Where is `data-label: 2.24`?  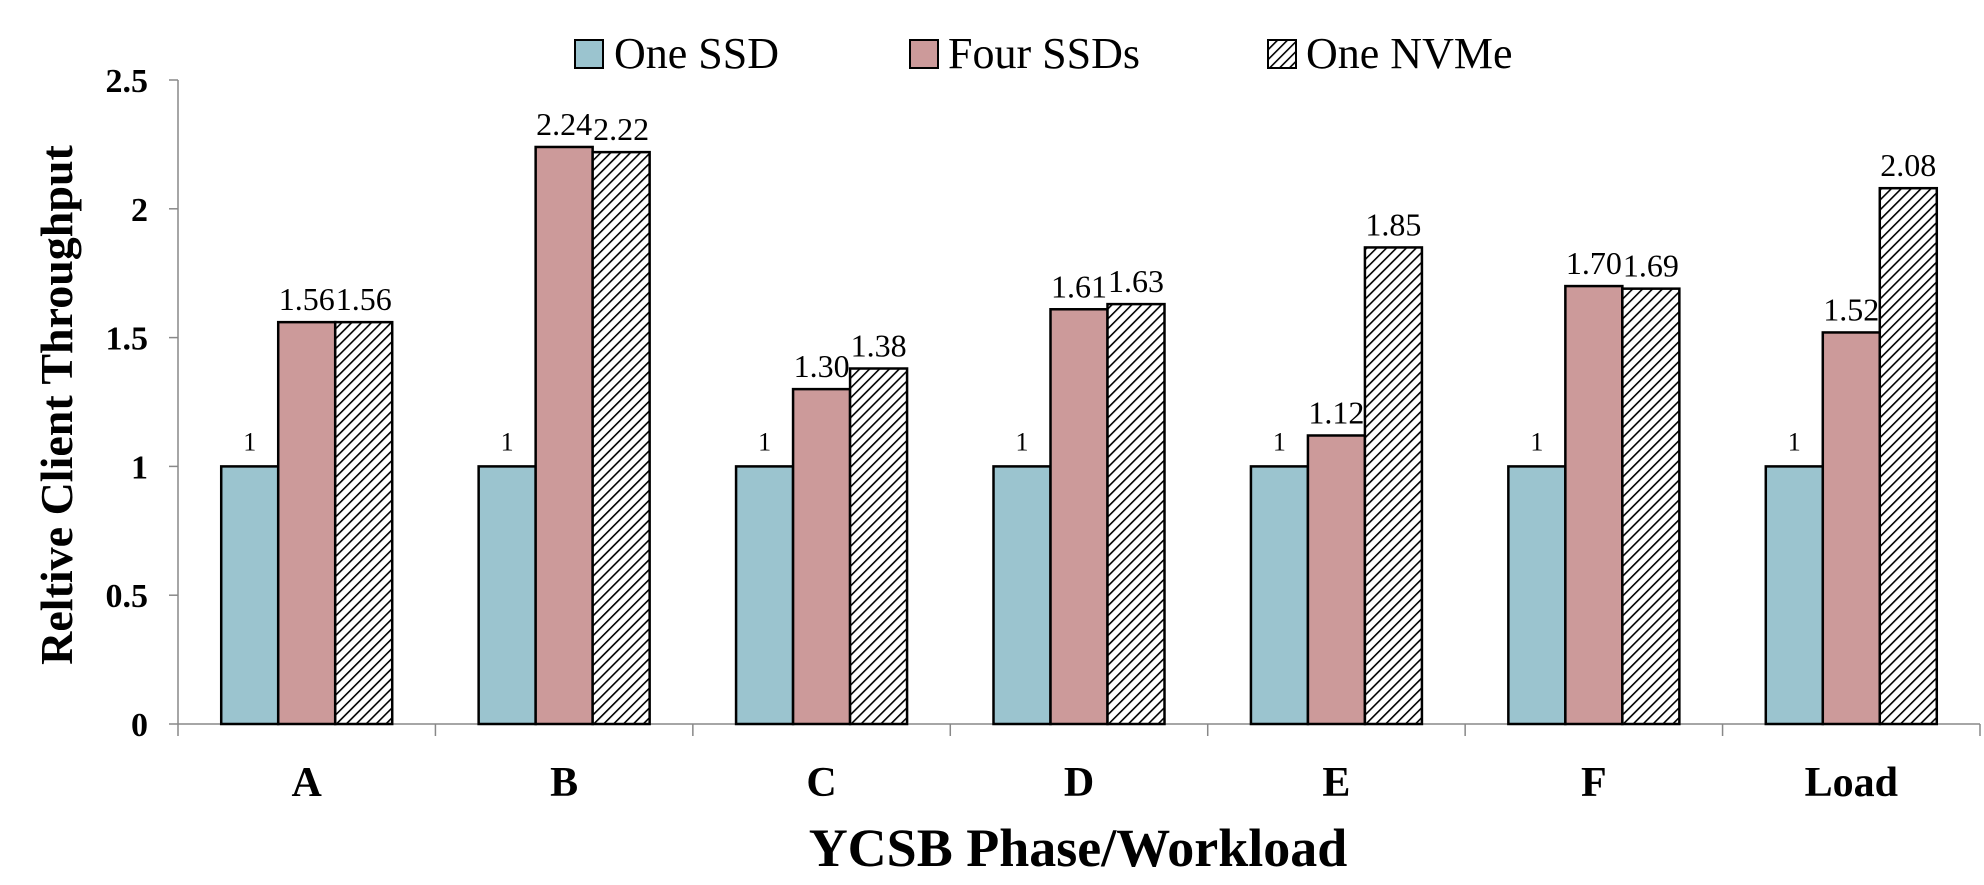
data-label: 2.24 is located at coordinates (564, 124).